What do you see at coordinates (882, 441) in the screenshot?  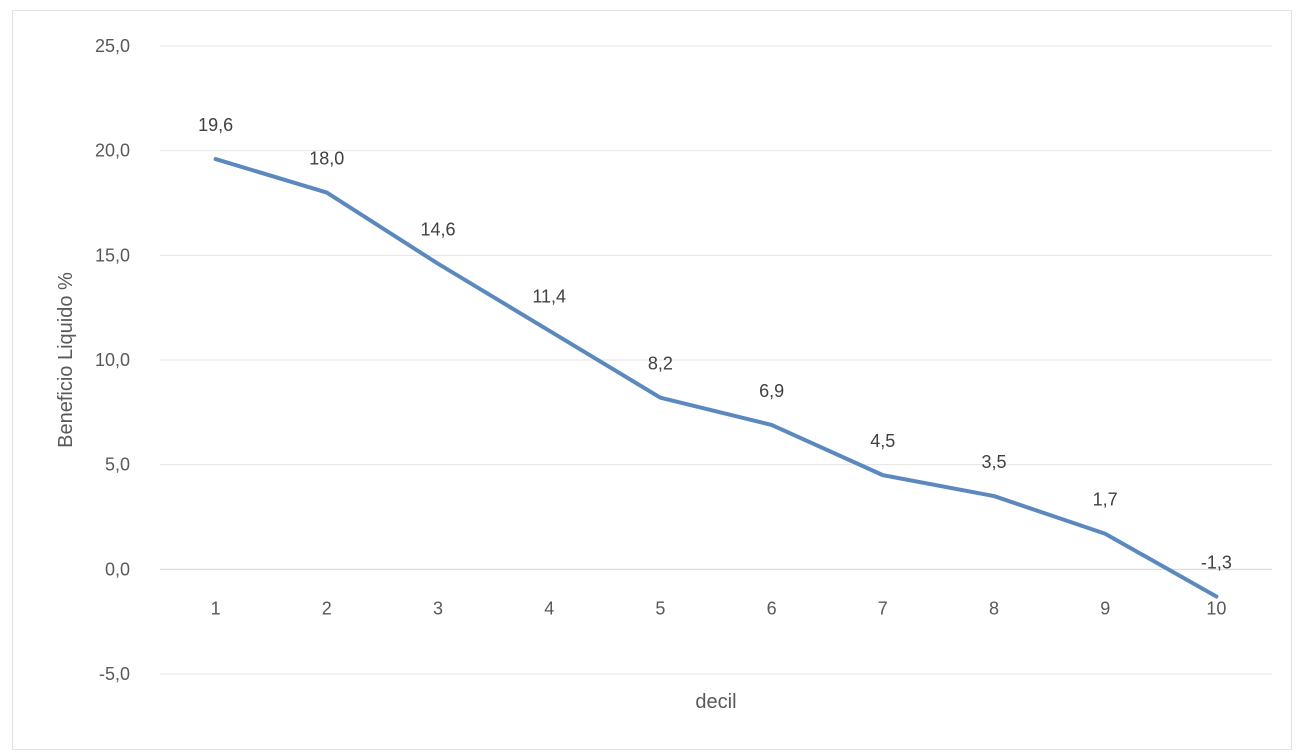 I see `data-label: 4,5` at bounding box center [882, 441].